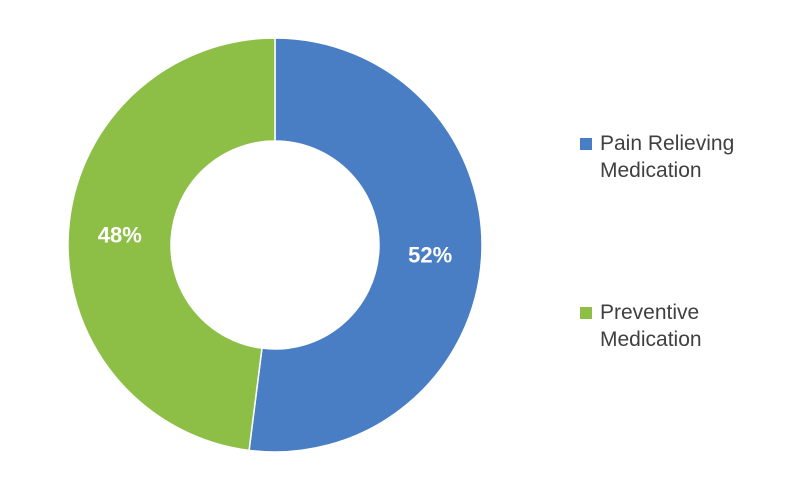 Image resolution: width=800 pixels, height=493 pixels. What do you see at coordinates (586, 313) in the screenshot?
I see `legend-swatch-preventive` at bounding box center [586, 313].